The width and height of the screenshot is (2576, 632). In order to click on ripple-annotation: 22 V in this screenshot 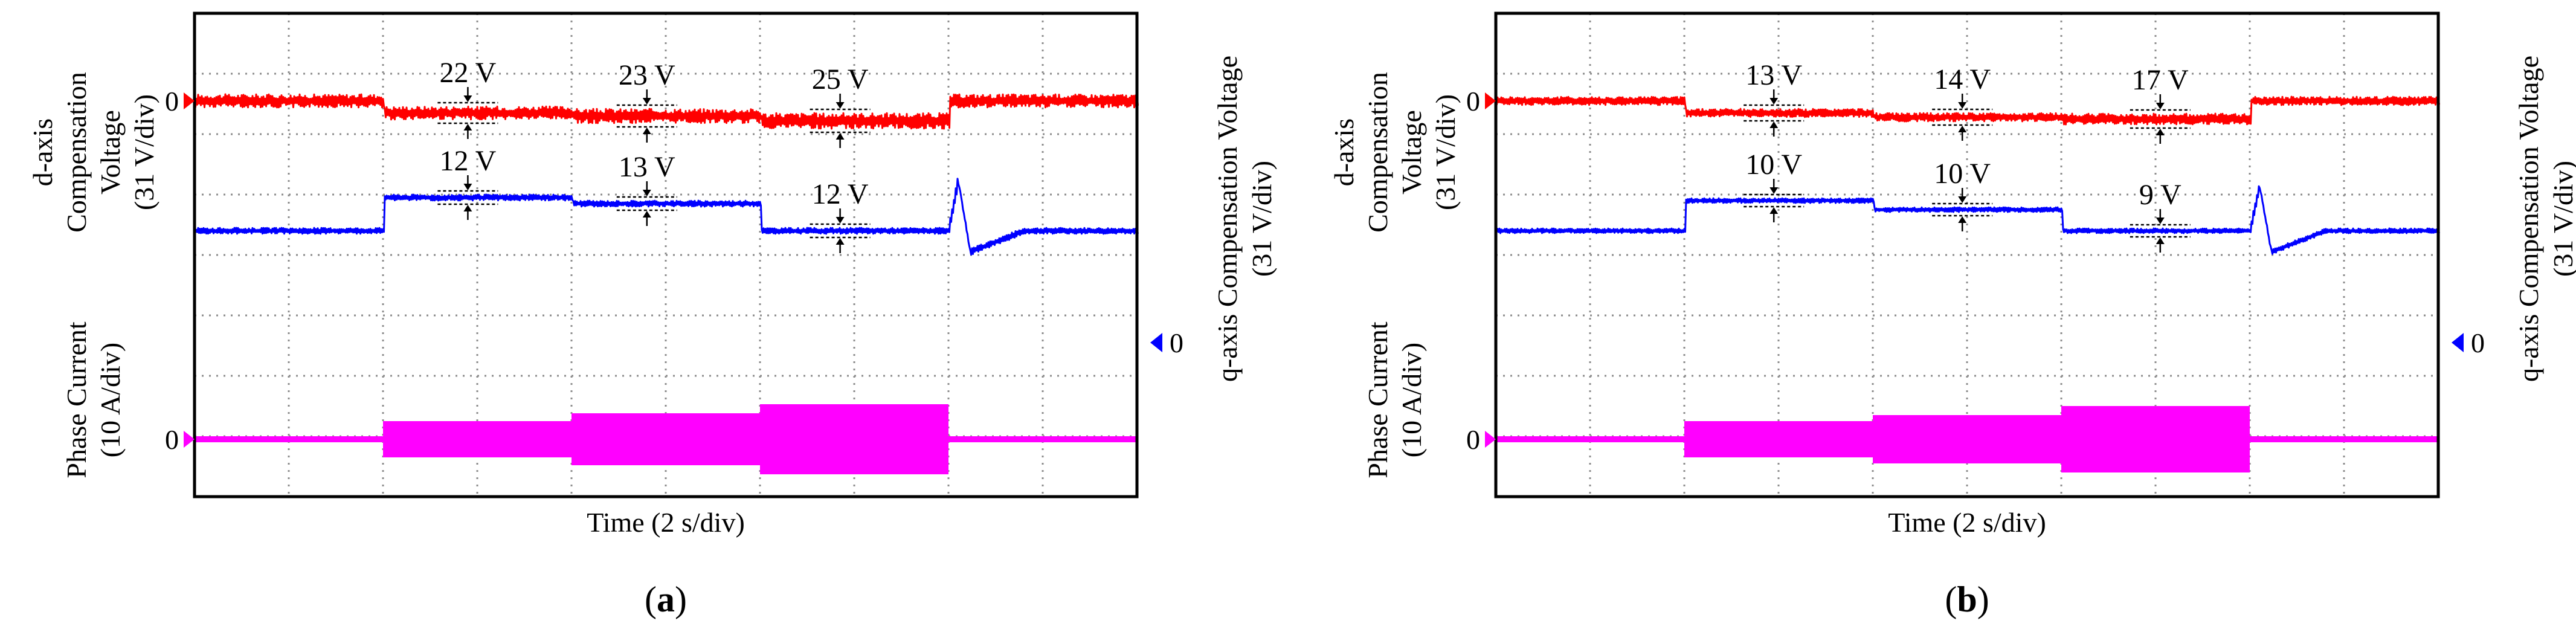, I will do `click(467, 98)`.